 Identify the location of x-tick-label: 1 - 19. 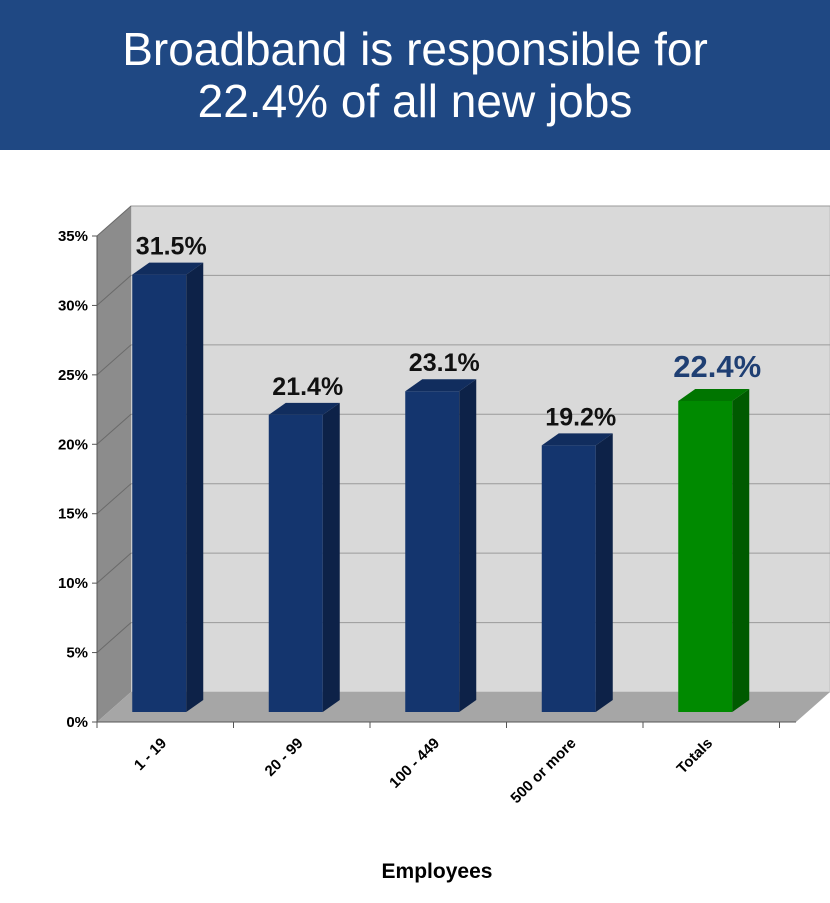
(150, 754).